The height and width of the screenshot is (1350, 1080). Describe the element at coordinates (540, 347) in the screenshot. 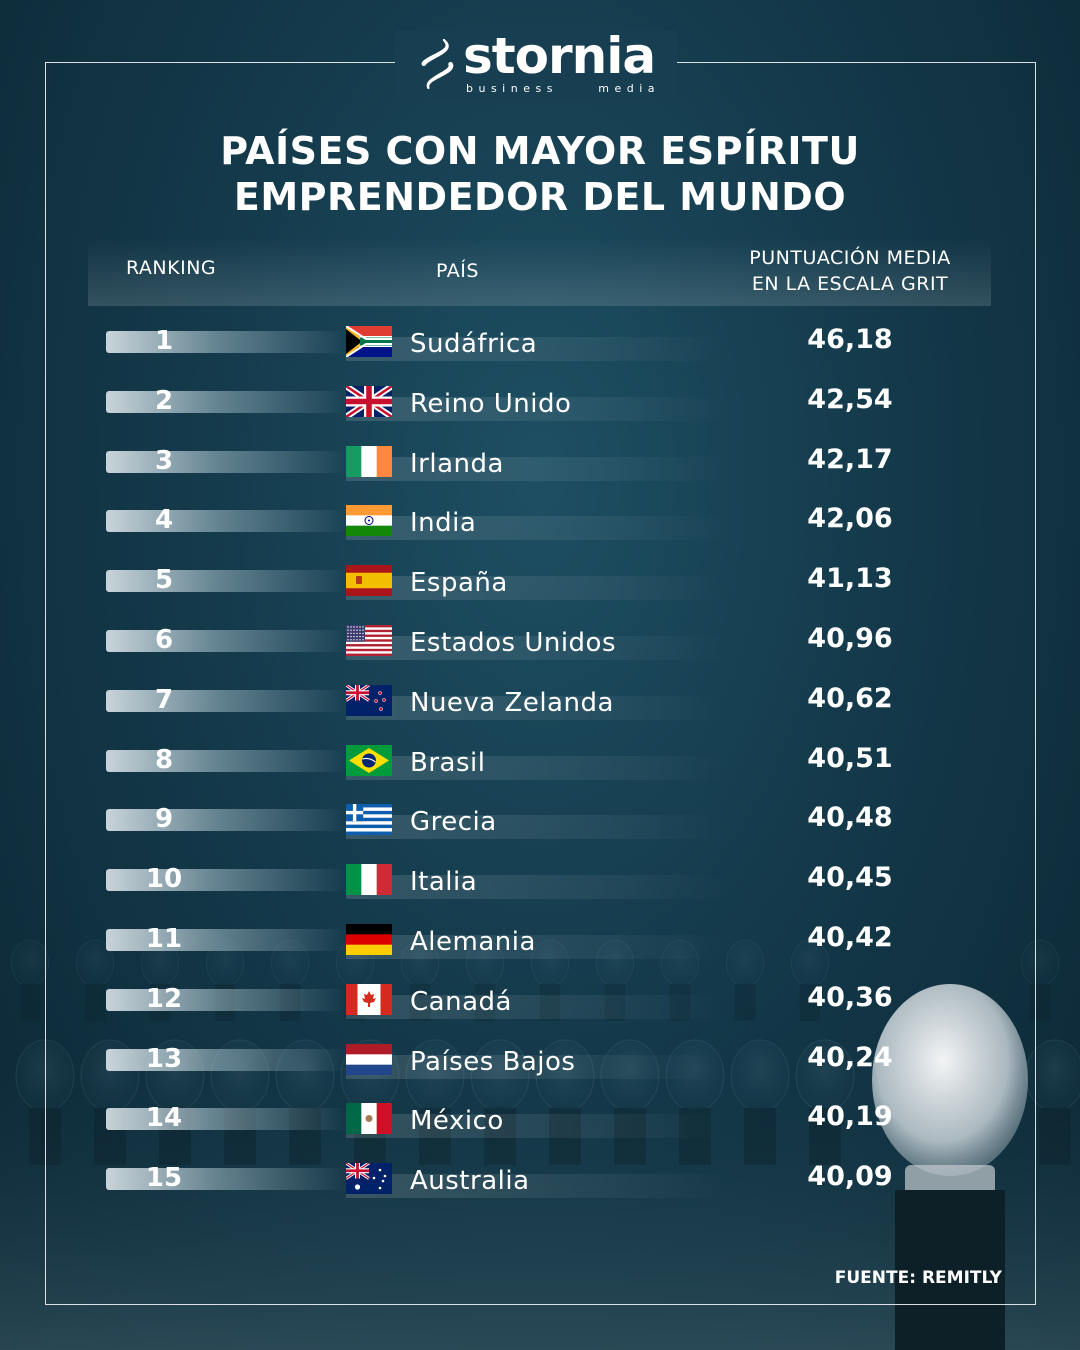

I see `table-row: 1 Sudáfrica 46,18` at that location.